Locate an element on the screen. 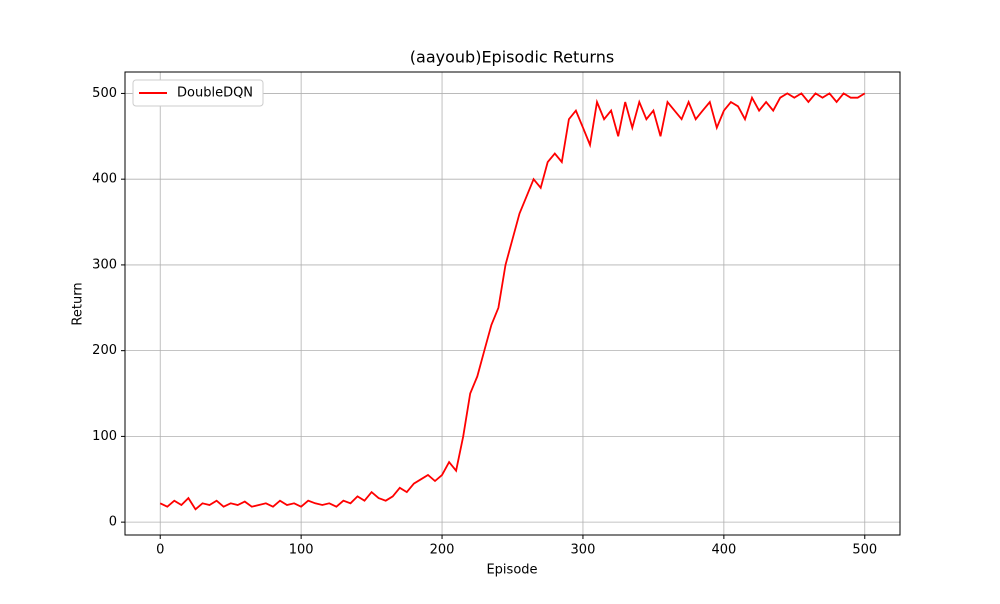 The width and height of the screenshot is (1000, 604). y-tick-label: 300 is located at coordinates (104, 264).